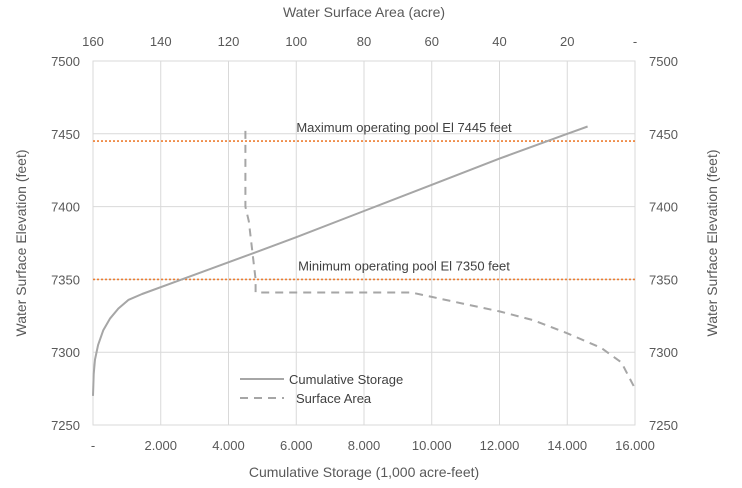 The width and height of the screenshot is (742, 488). I want to click on x-tick-label: 14.000, so click(567, 445).